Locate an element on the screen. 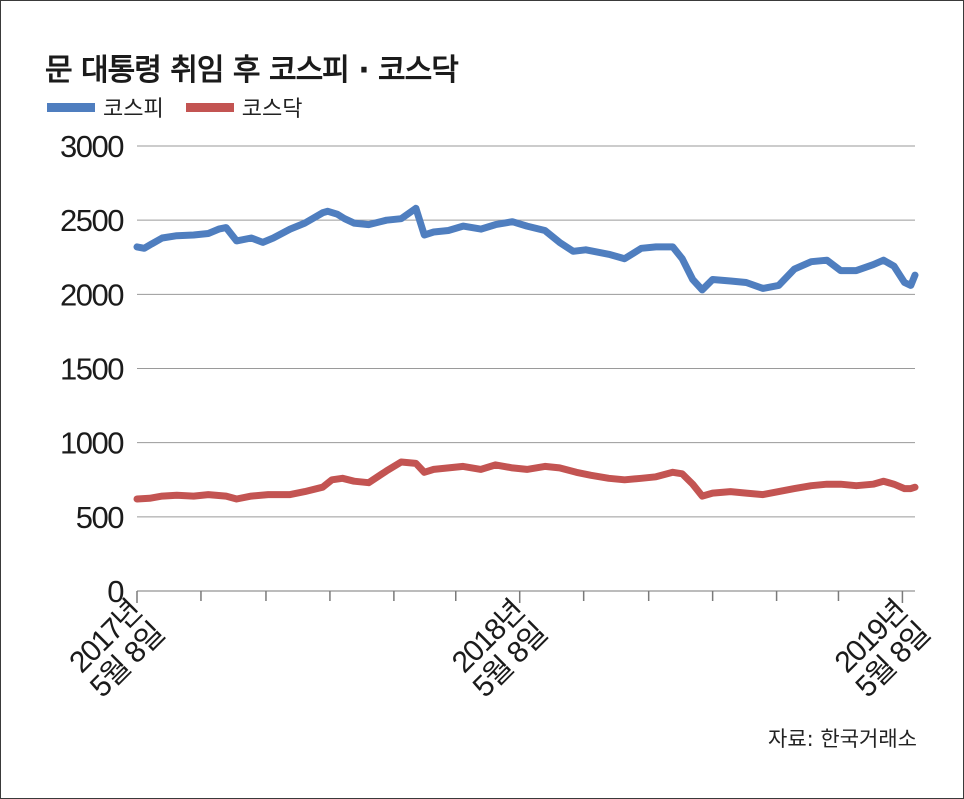  y-tick-label: 0 is located at coordinates (115, 591).